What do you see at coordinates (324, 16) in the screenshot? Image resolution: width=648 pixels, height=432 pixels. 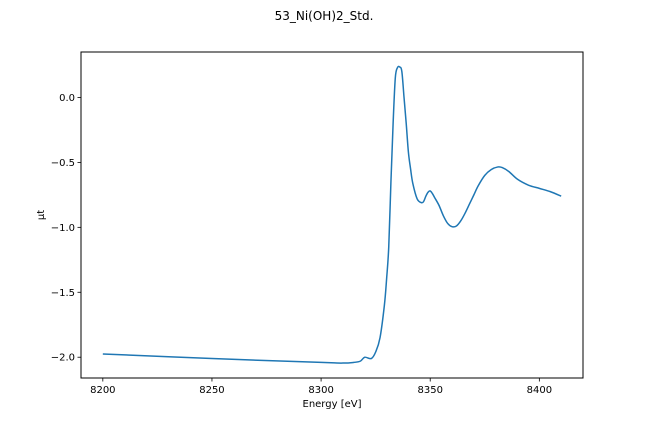 I see `chart-title: 53_Ni(OH)2_Std.` at bounding box center [324, 16].